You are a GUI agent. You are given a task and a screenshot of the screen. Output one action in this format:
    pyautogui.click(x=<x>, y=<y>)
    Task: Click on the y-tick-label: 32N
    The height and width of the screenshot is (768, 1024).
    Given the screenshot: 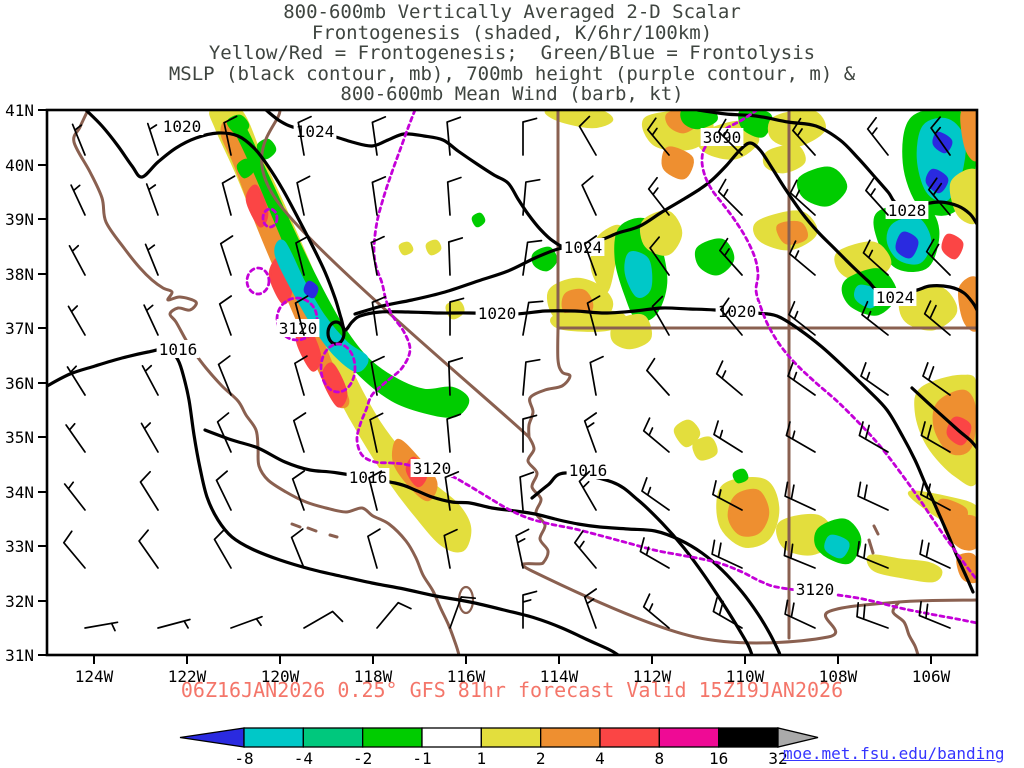 What is the action you would take?
    pyautogui.click(x=19, y=601)
    